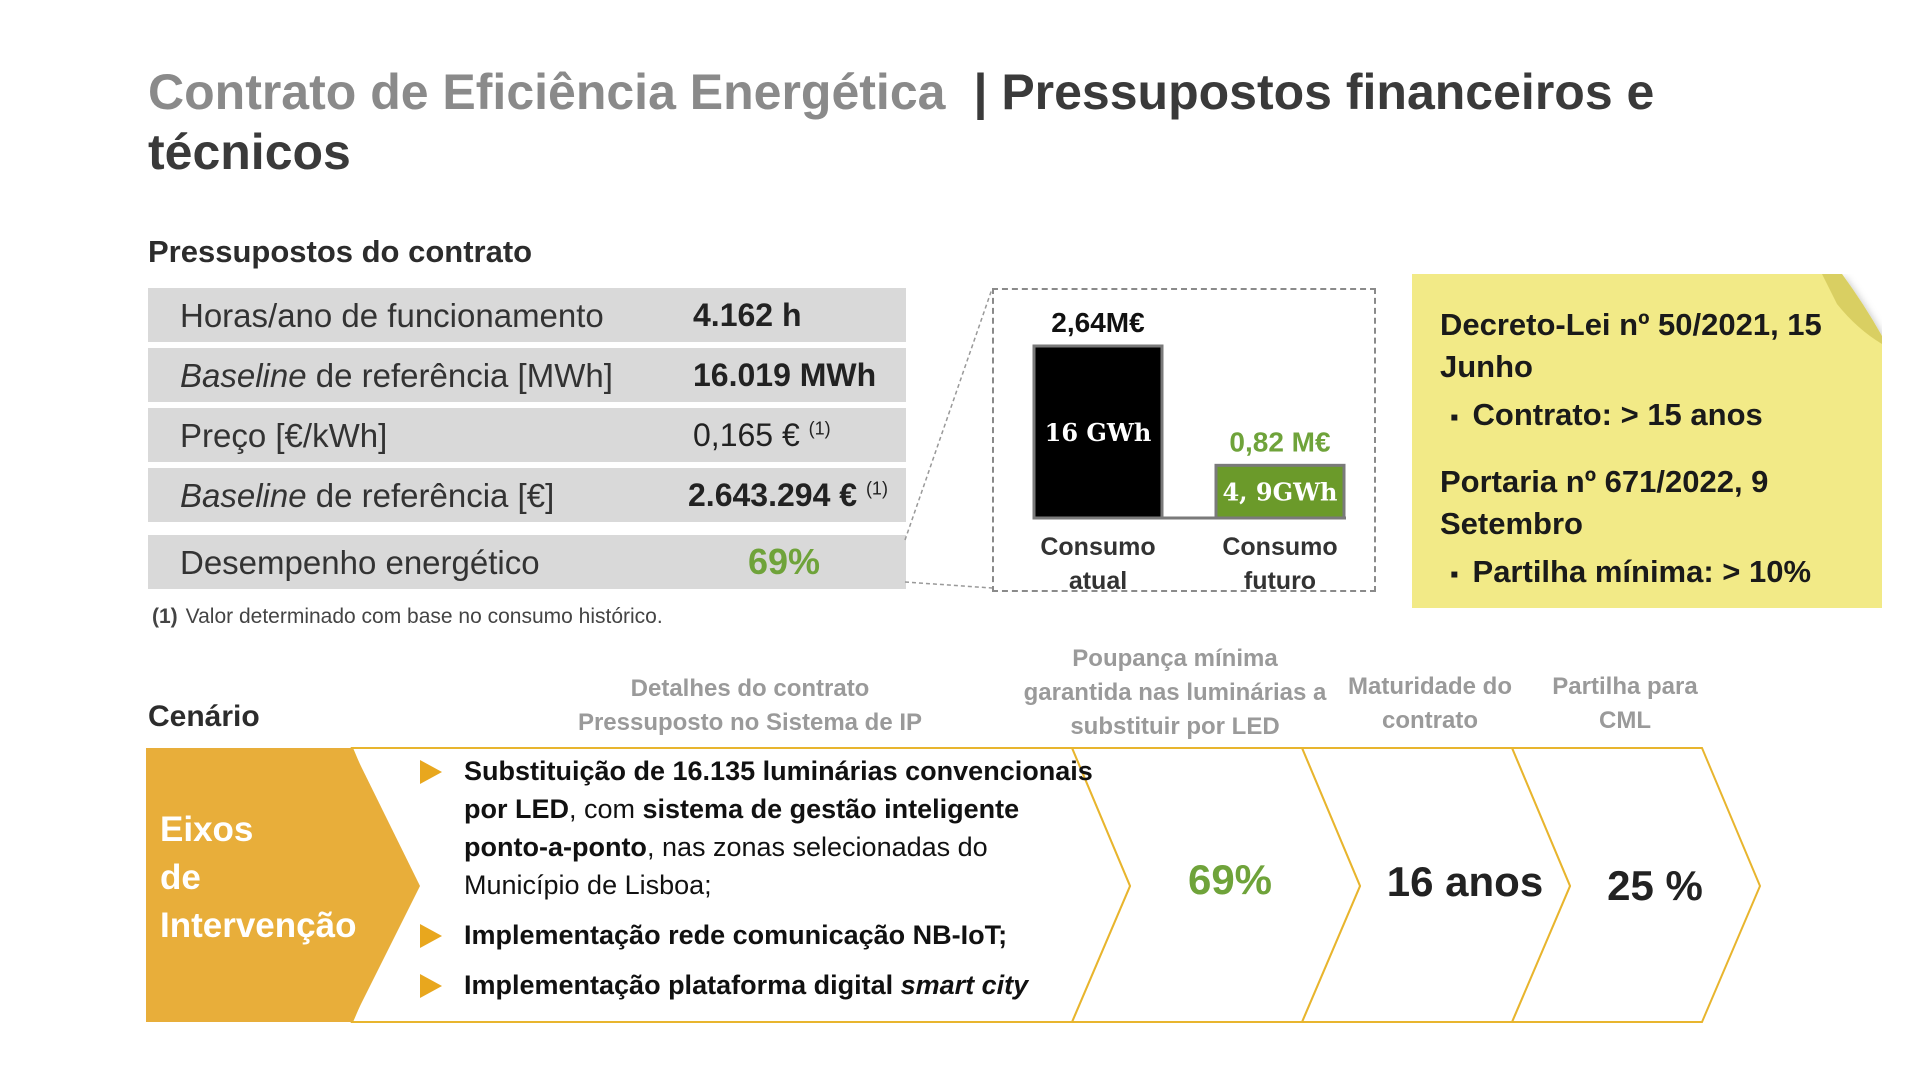 The image size is (1920, 1080). Describe the element at coordinates (1097, 547) in the screenshot. I see `category-label-0: Consumo` at that location.